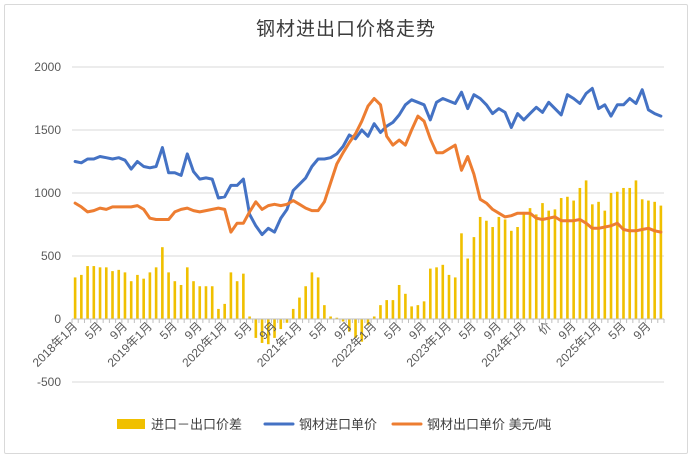 Image resolution: width=692 pixels, height=458 pixels. What do you see at coordinates (51, 256) in the screenshot?
I see `y-tick-label: 500` at bounding box center [51, 256].